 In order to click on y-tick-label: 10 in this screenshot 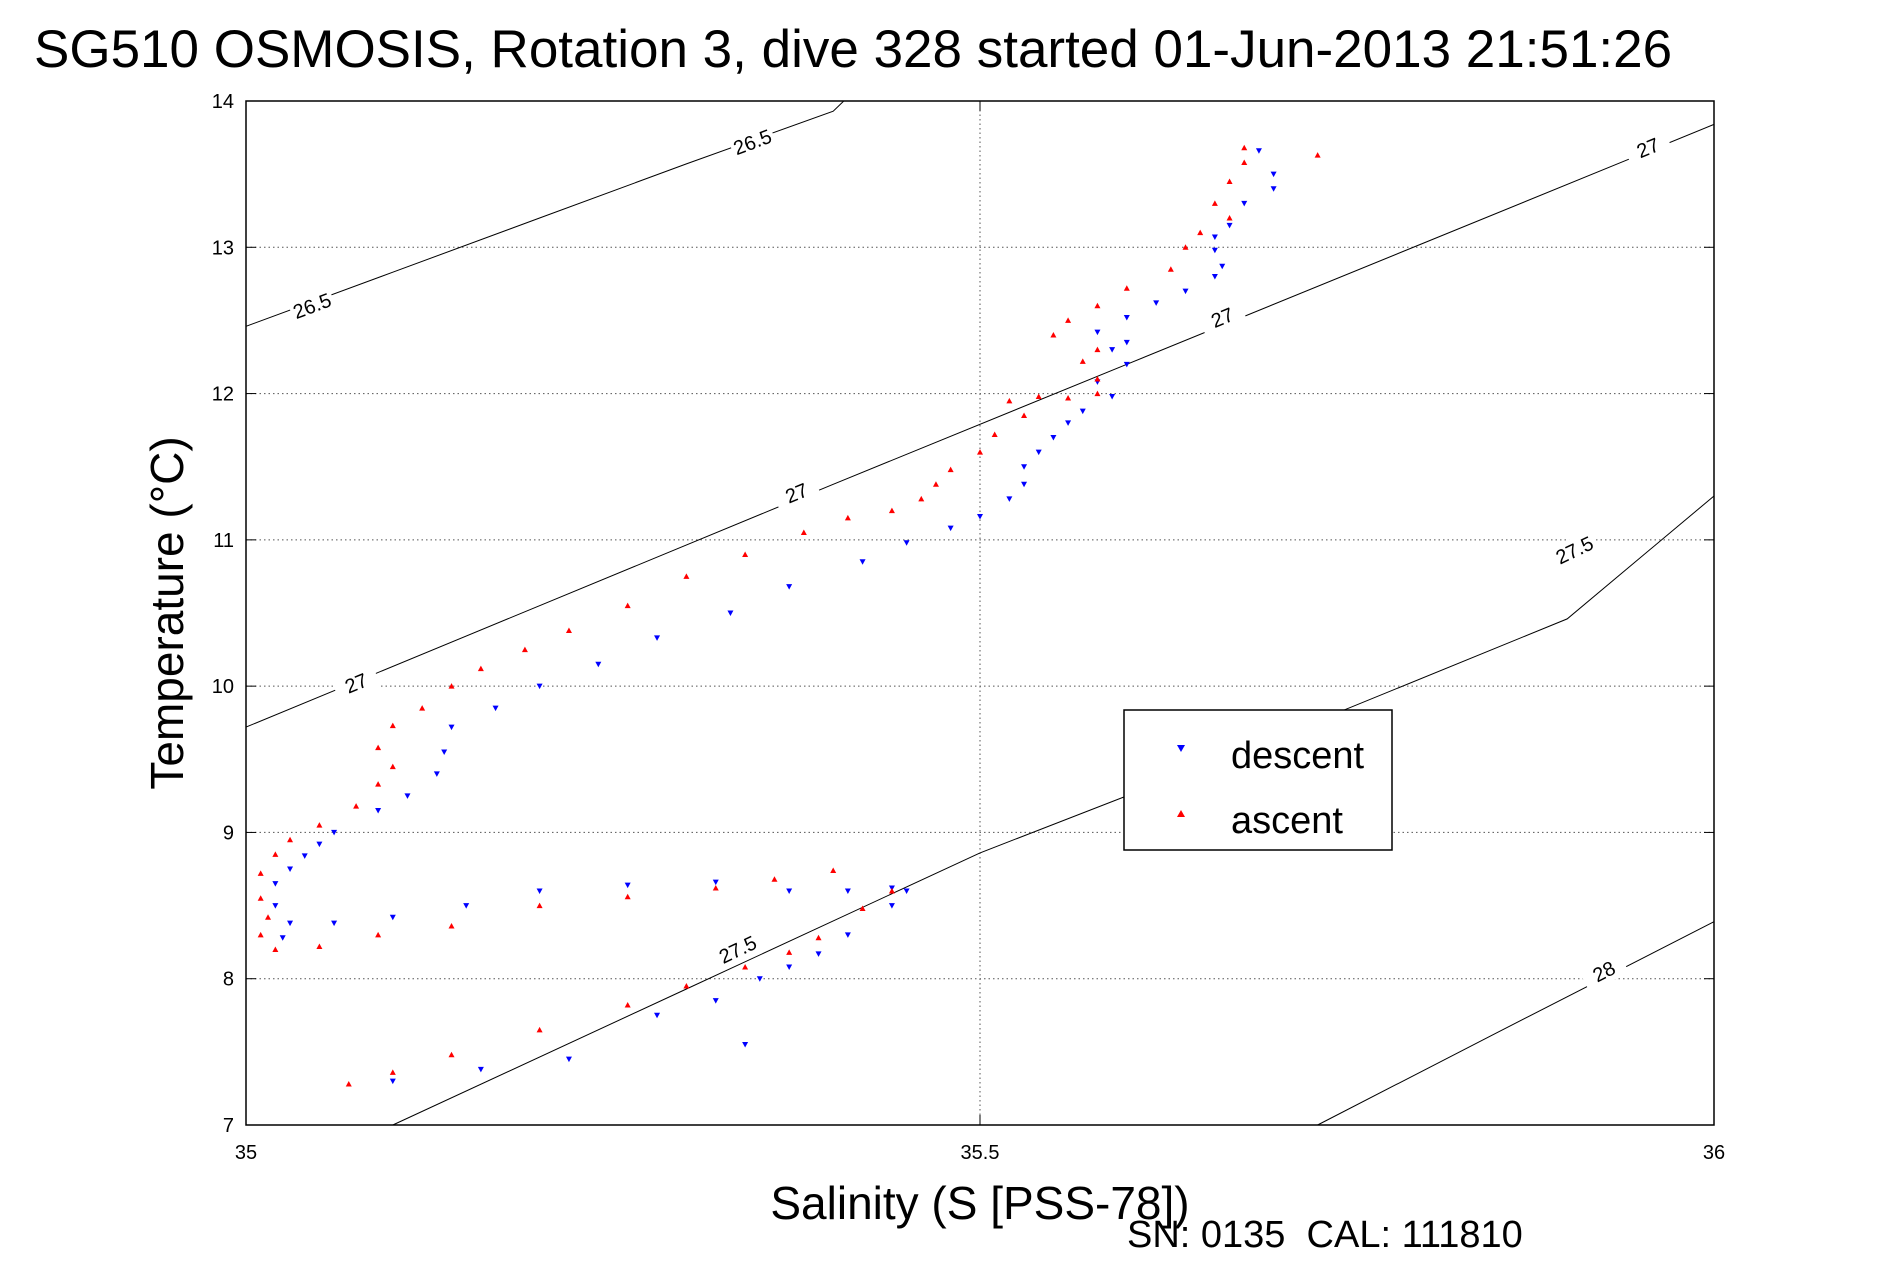, I will do `click(223, 687)`.